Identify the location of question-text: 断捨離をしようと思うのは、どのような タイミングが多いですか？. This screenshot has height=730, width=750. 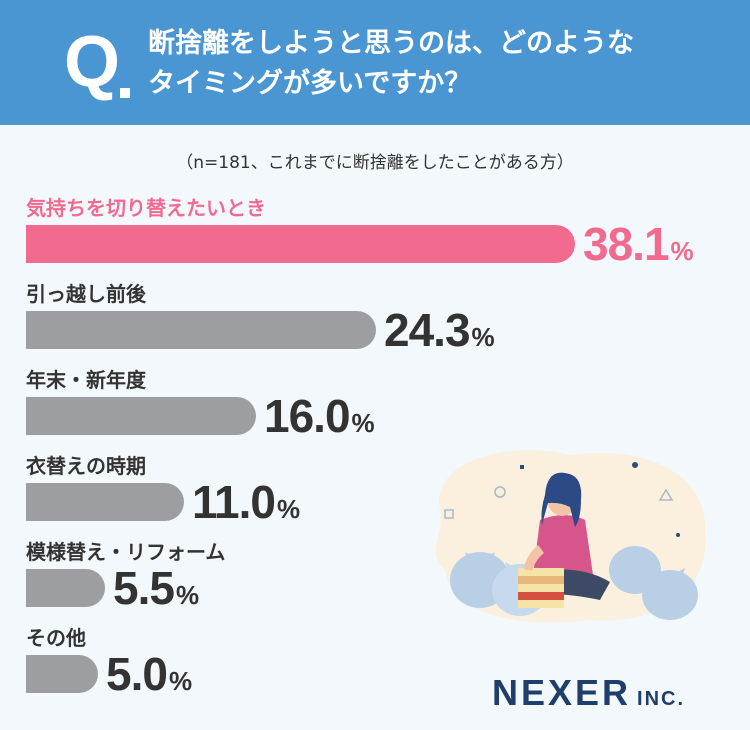
(443, 64).